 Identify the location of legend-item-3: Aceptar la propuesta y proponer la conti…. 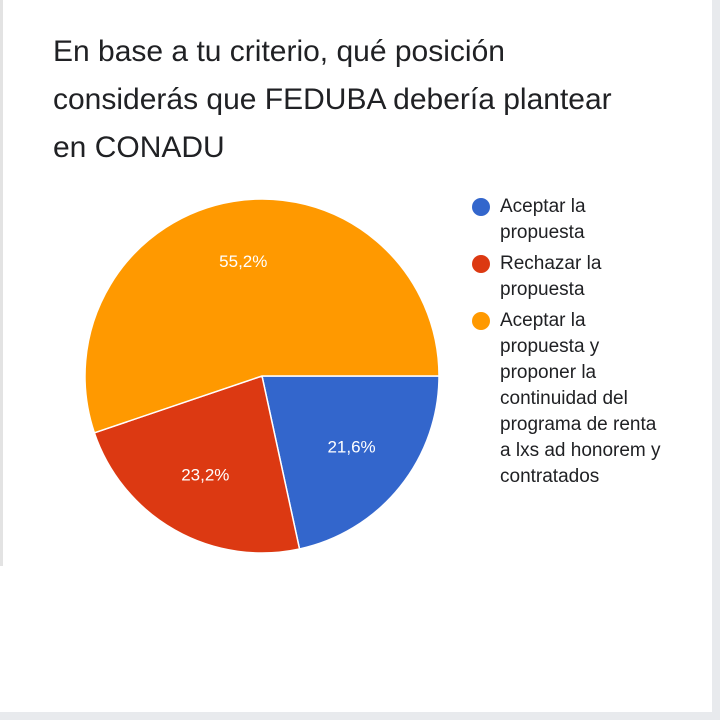
(570, 399).